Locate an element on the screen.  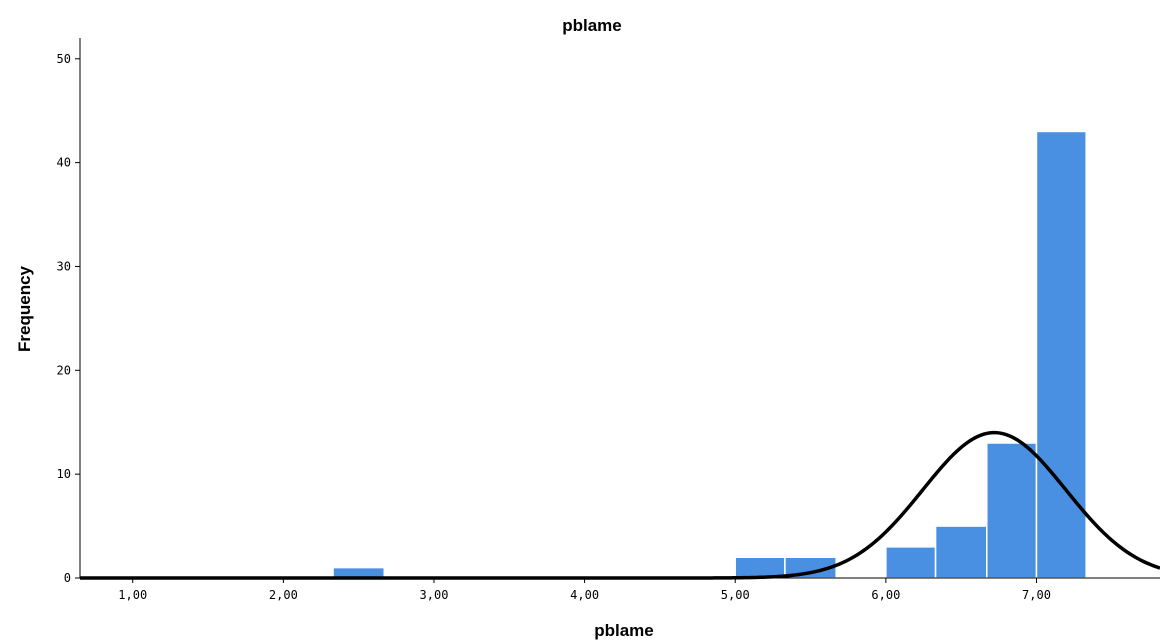
x-axis-label: pblame is located at coordinates (624, 630).